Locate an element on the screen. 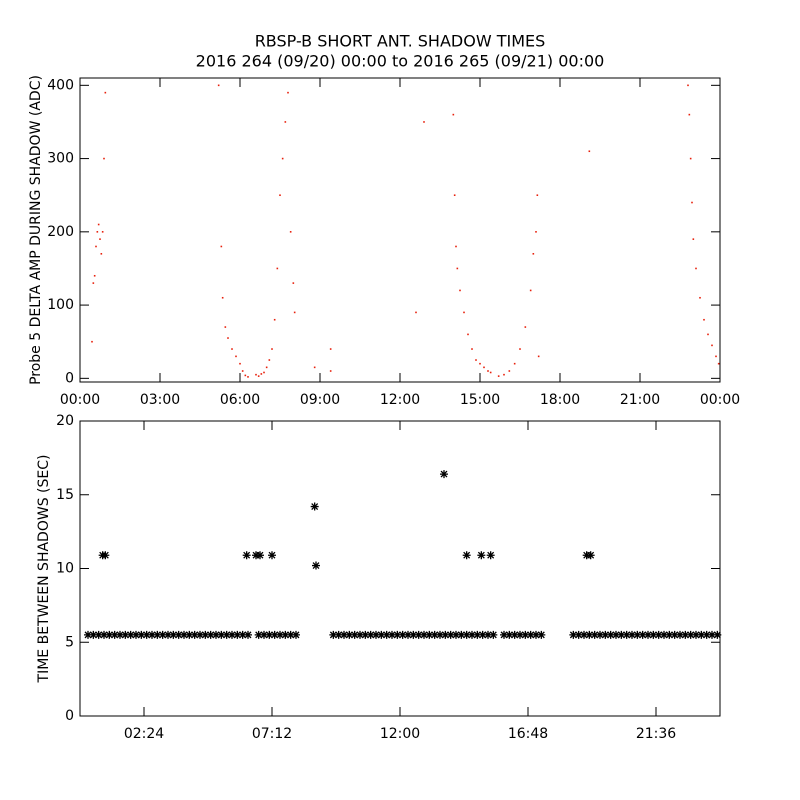 The height and width of the screenshot is (800, 800). chart-title: RBSP-B SHORT ANT. SHADOW TIMES is located at coordinates (400, 41).